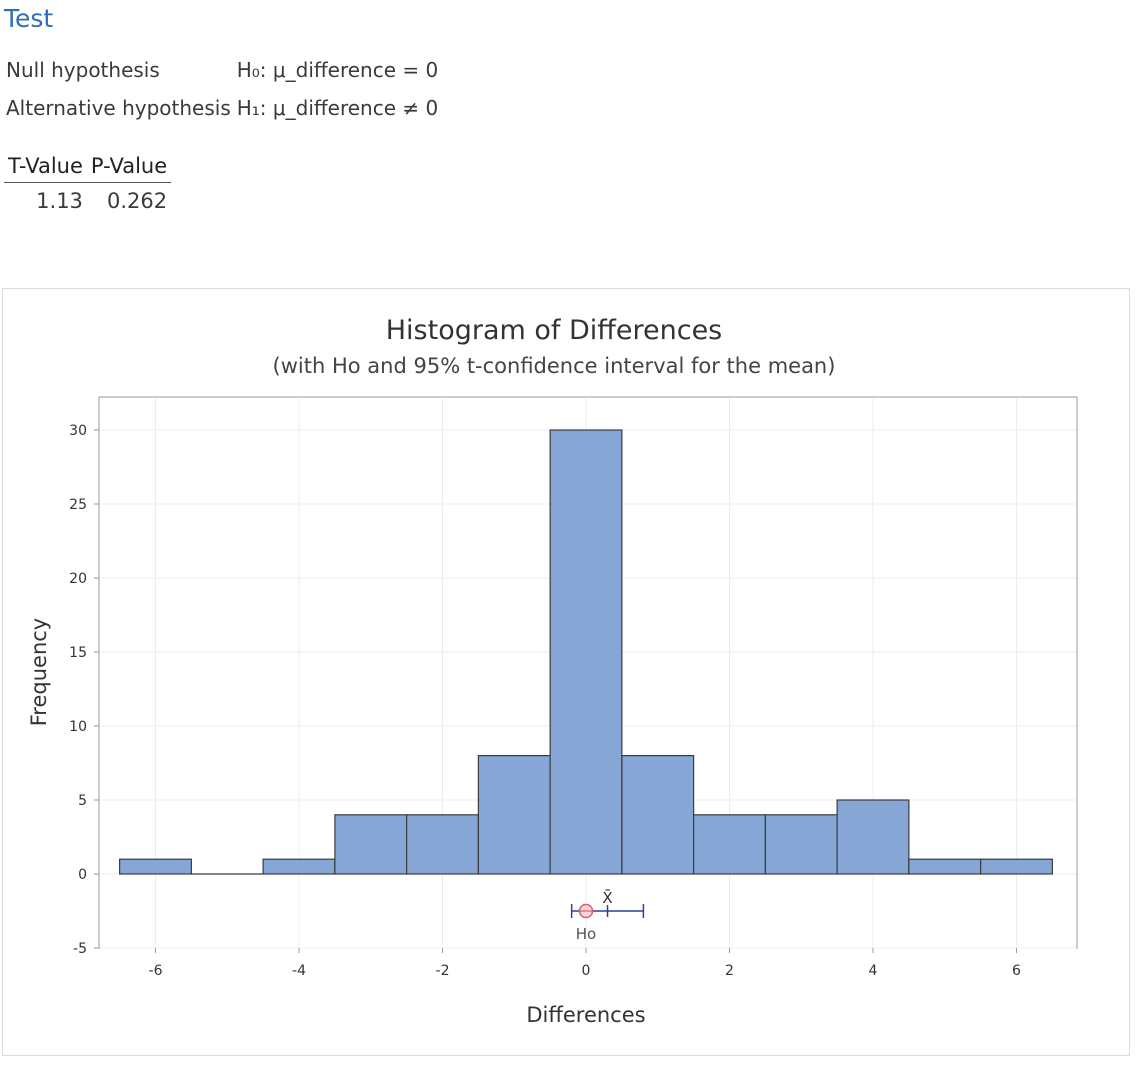 The height and width of the screenshot is (1076, 1146). Describe the element at coordinates (82, 875) in the screenshot. I see `y-tick-label: 0` at that location.